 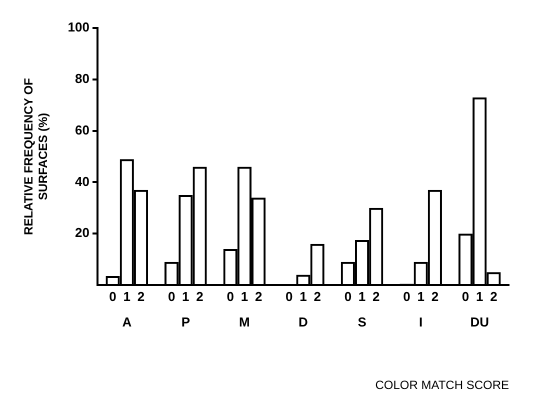 What do you see at coordinates (442, 385) in the screenshot?
I see `x-axis-title: COLOR MATCH SCORE` at bounding box center [442, 385].